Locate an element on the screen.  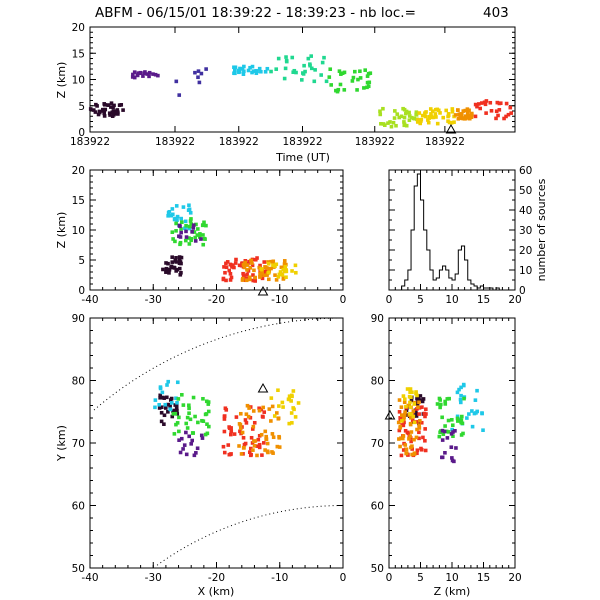
xy-x-tick-label: -40 is located at coordinates (89, 578).